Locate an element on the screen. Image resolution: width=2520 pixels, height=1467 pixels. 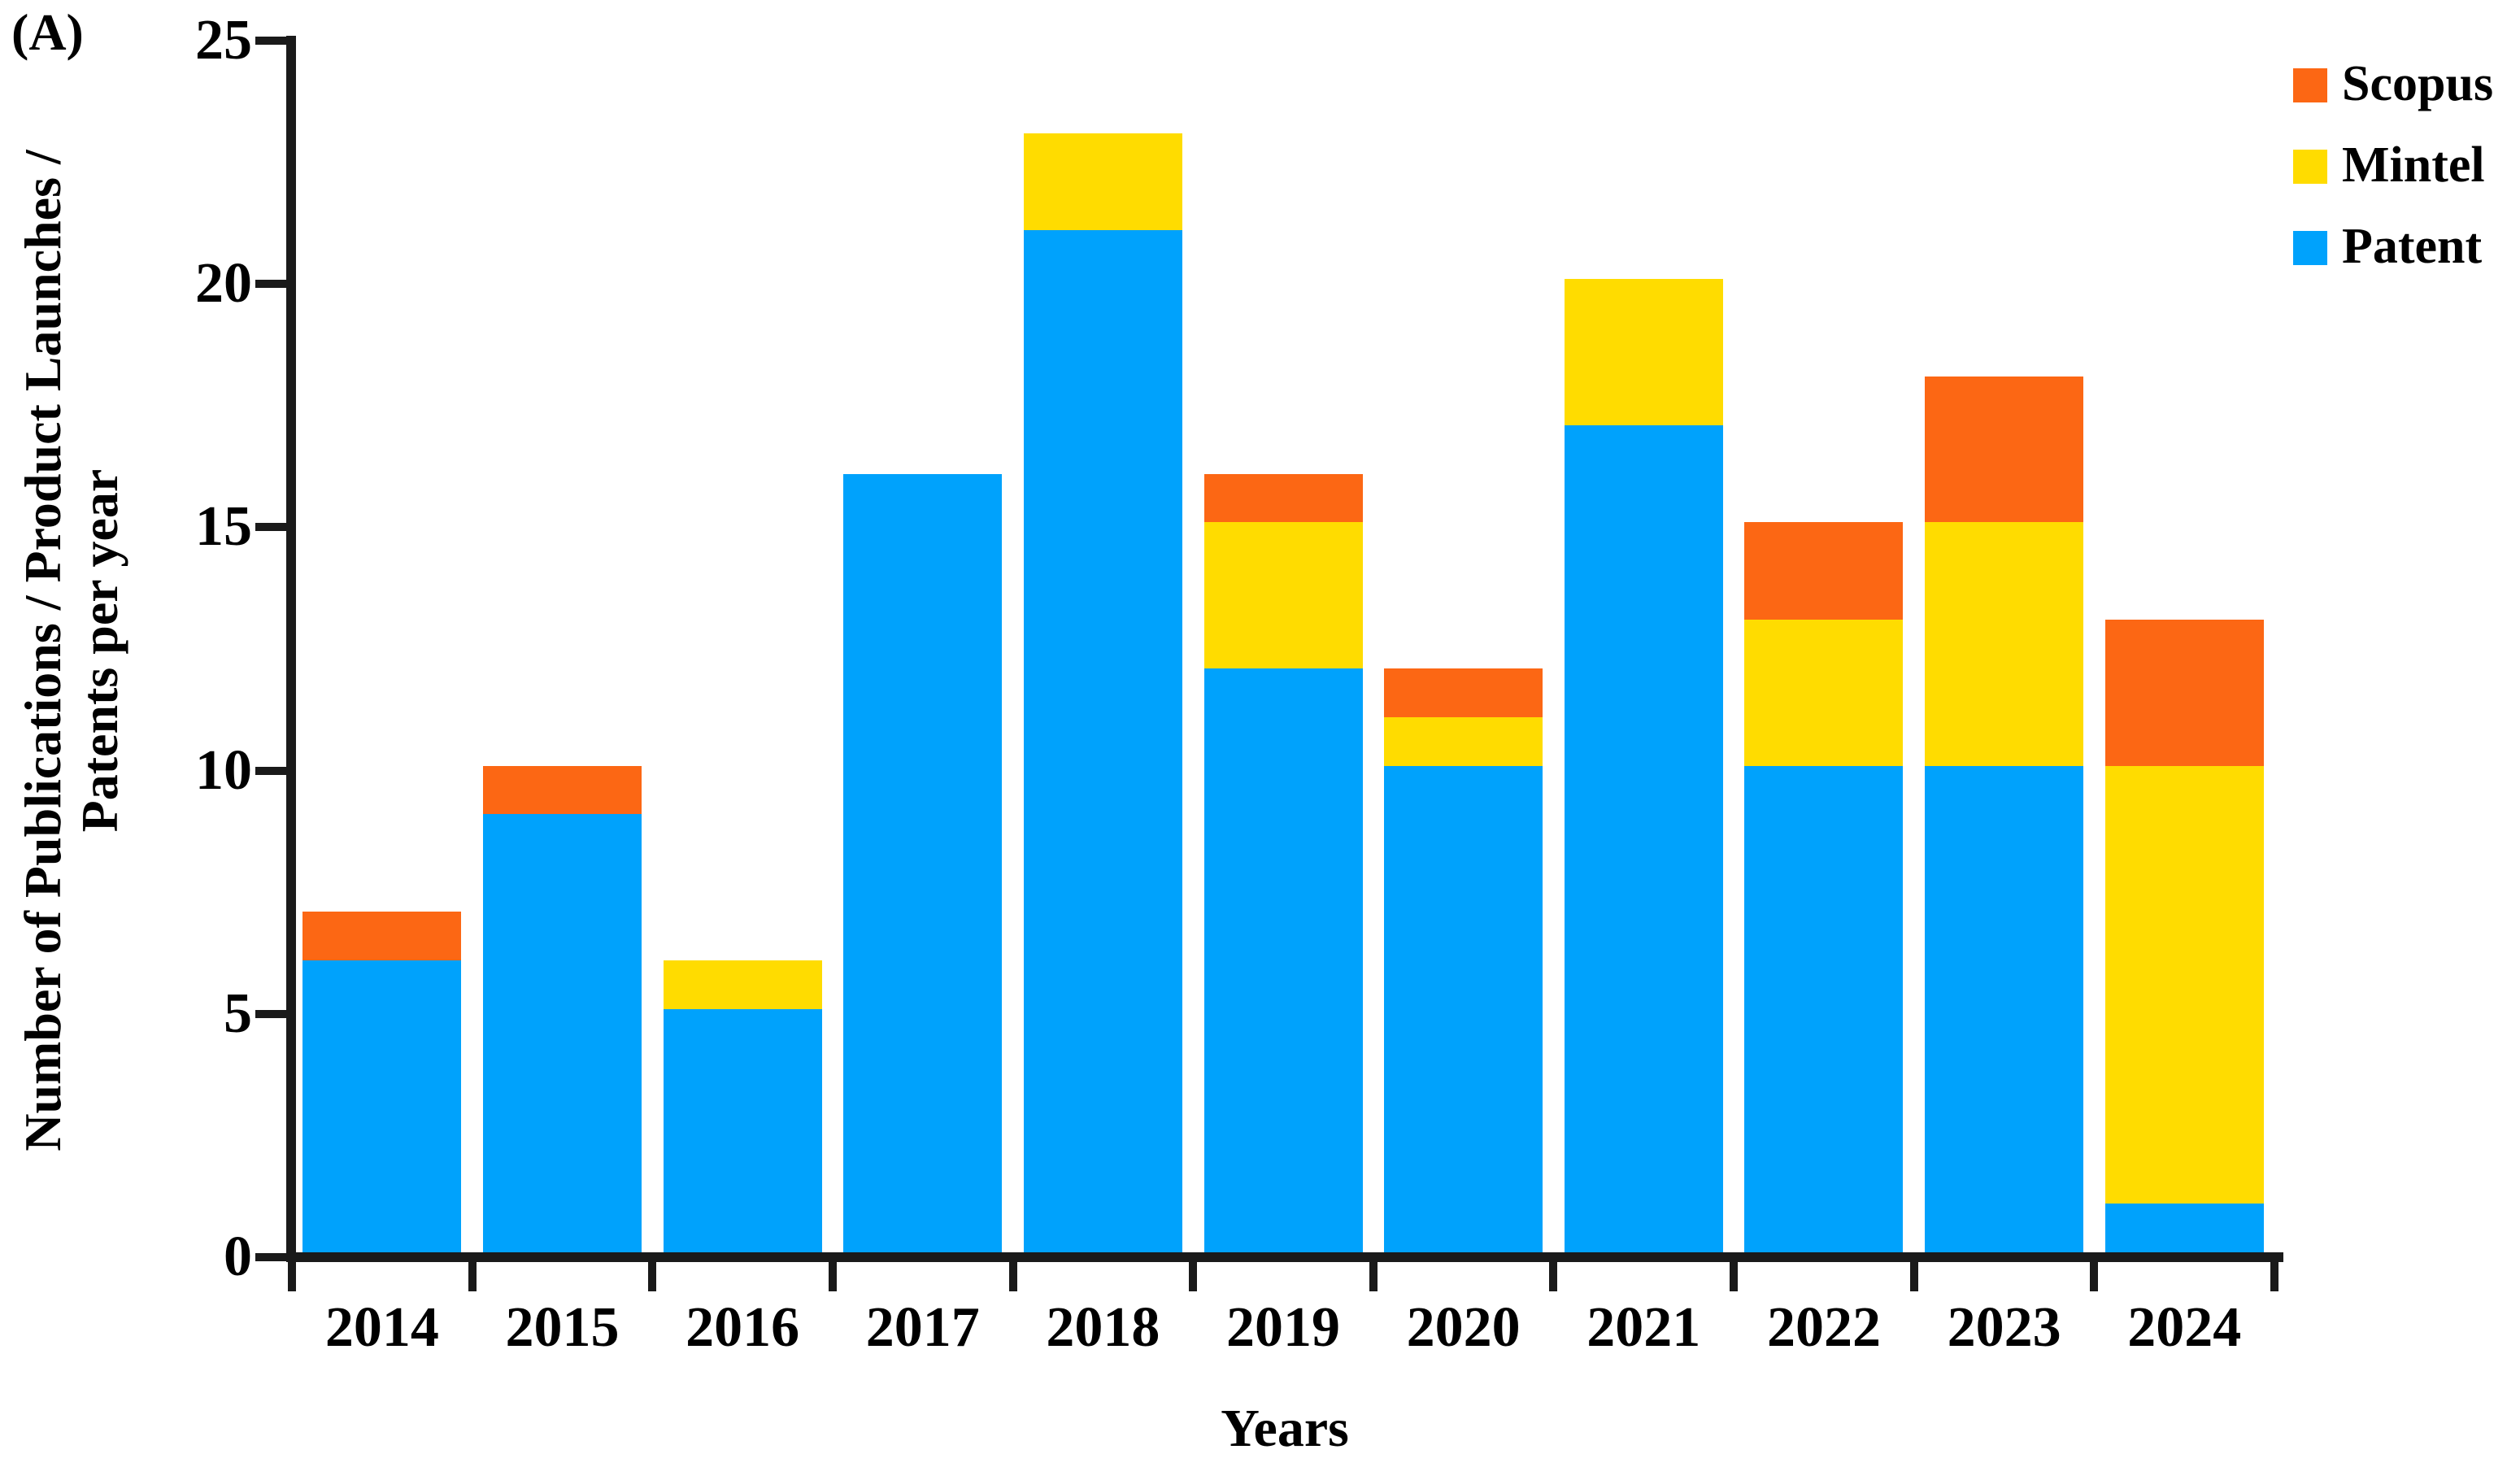
y-axis-title-line2: Patents per year is located at coordinates (99, 651).